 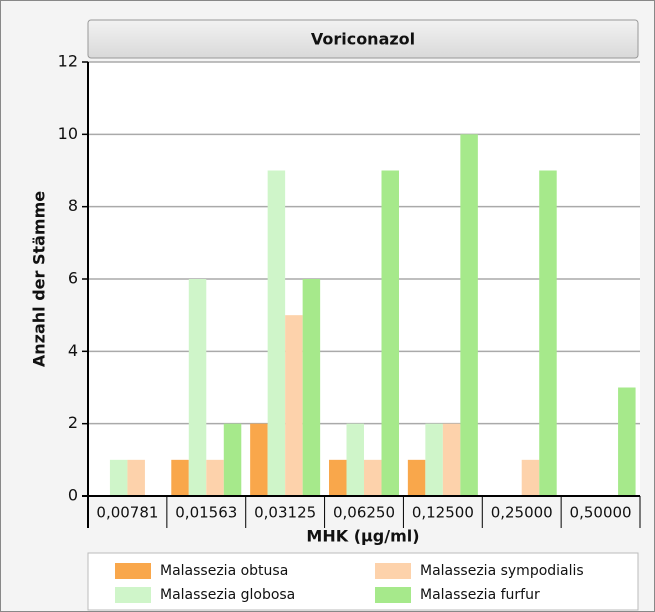 What do you see at coordinates (227, 595) in the screenshot?
I see `legend-label: Malassezia globosa` at bounding box center [227, 595].